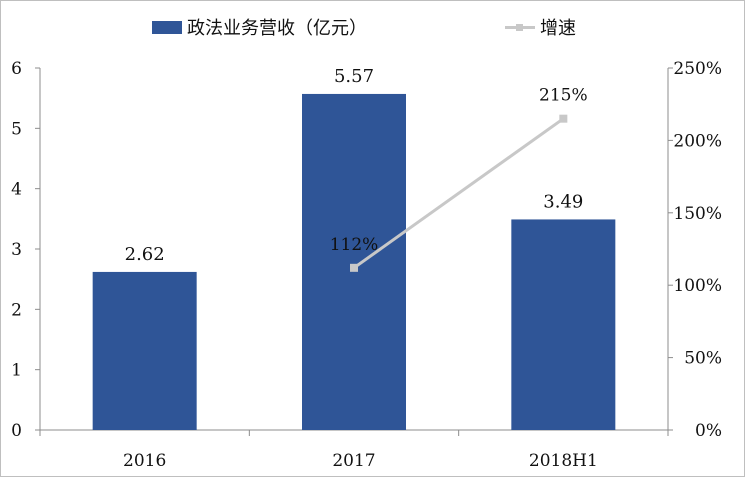 The height and width of the screenshot is (477, 745). What do you see at coordinates (703, 359) in the screenshot?
I see `y-right-tick-label: 50%` at bounding box center [703, 359].